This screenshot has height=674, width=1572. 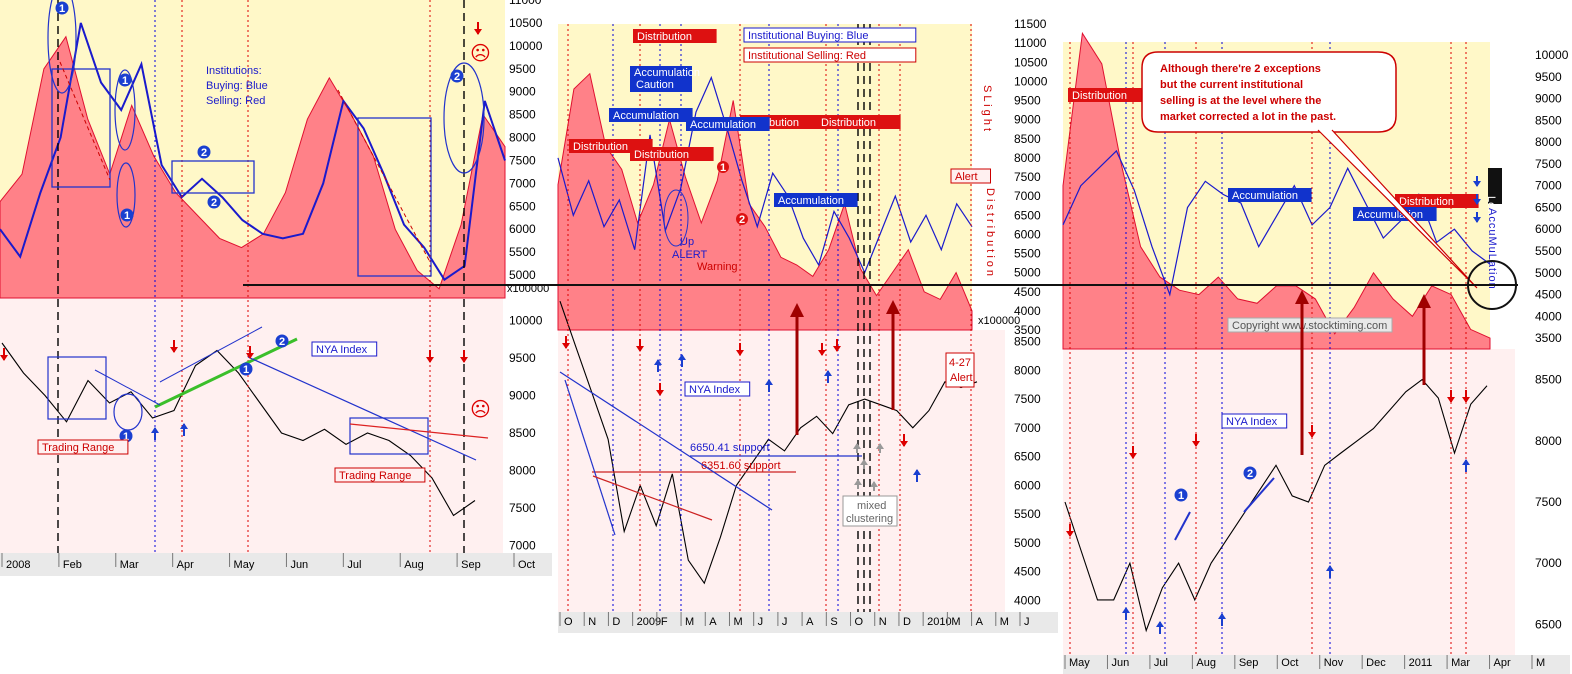 I want to click on legend-selling-box, so click(x=830, y=55).